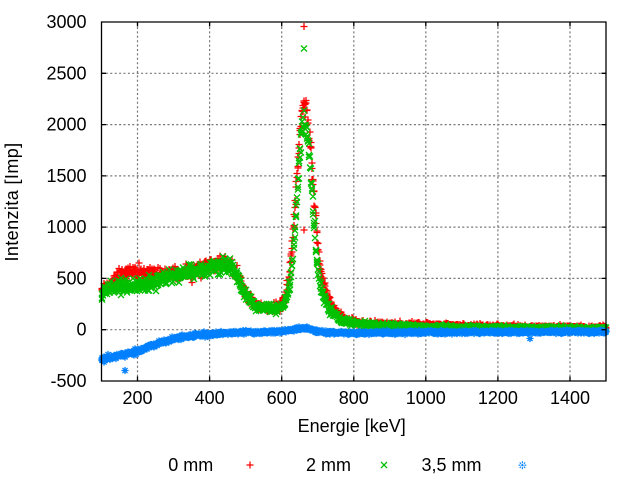  I want to click on svg-text: 2 mm, so click(328, 465).